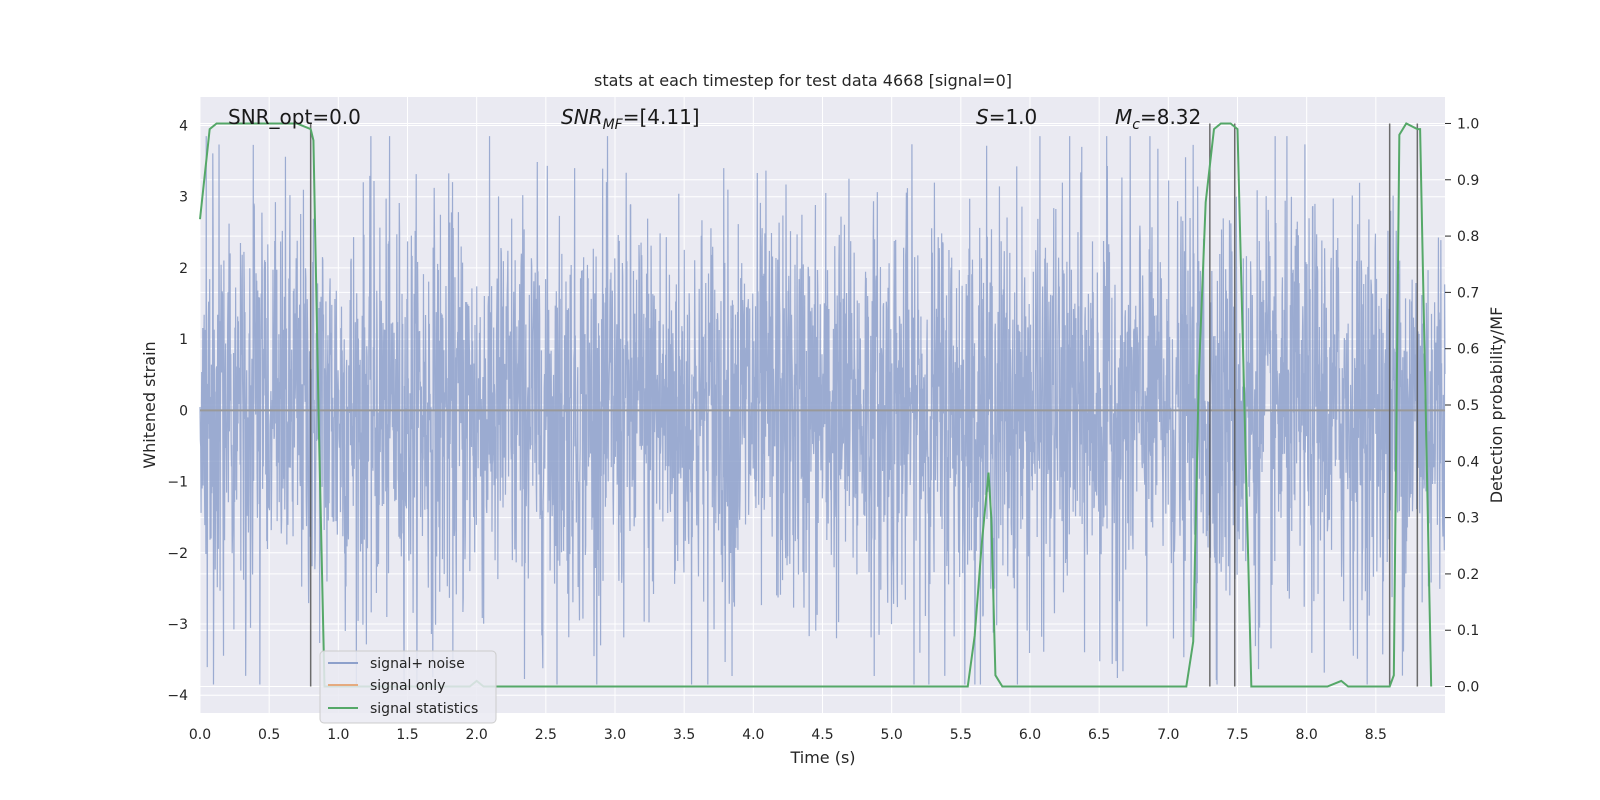 This screenshot has height=800, width=1600. I want to click on annotation-s-label: S, so click(982, 117).